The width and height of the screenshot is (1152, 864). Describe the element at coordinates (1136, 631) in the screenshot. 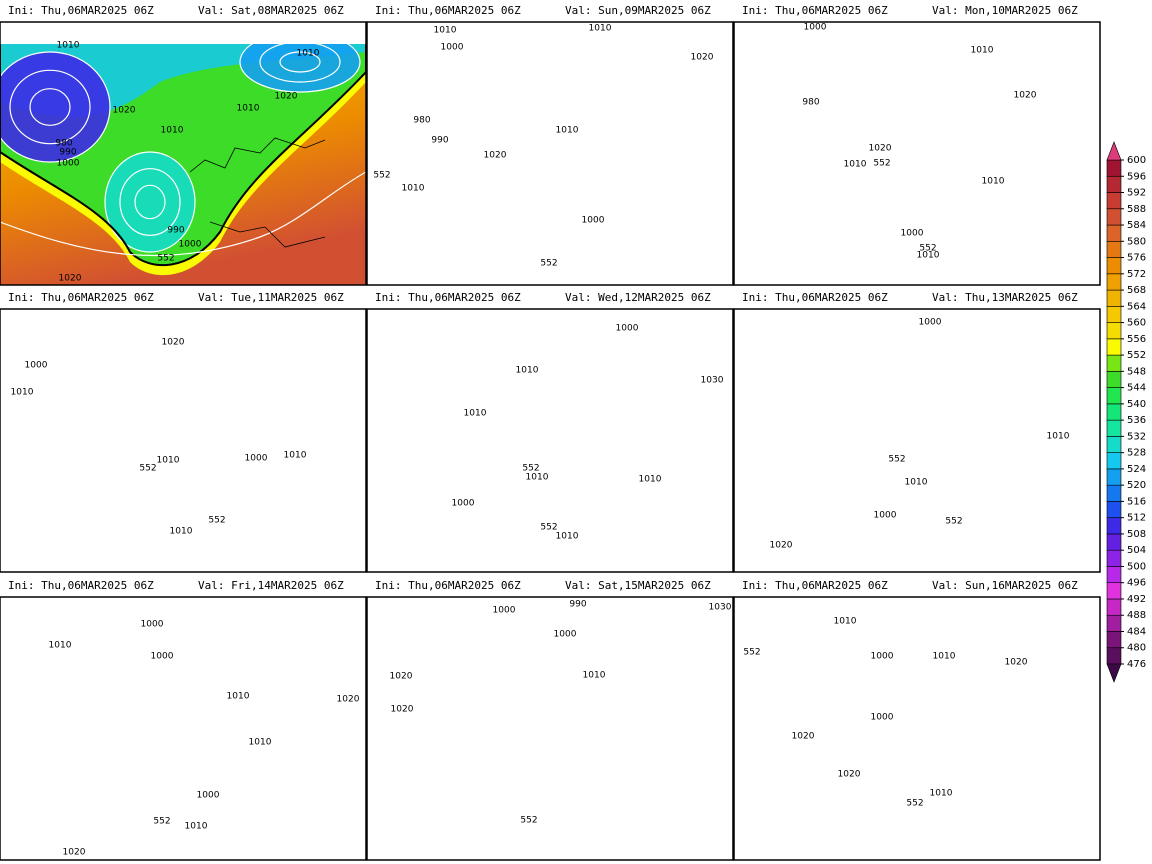

I see `colorbar-label: 484` at that location.